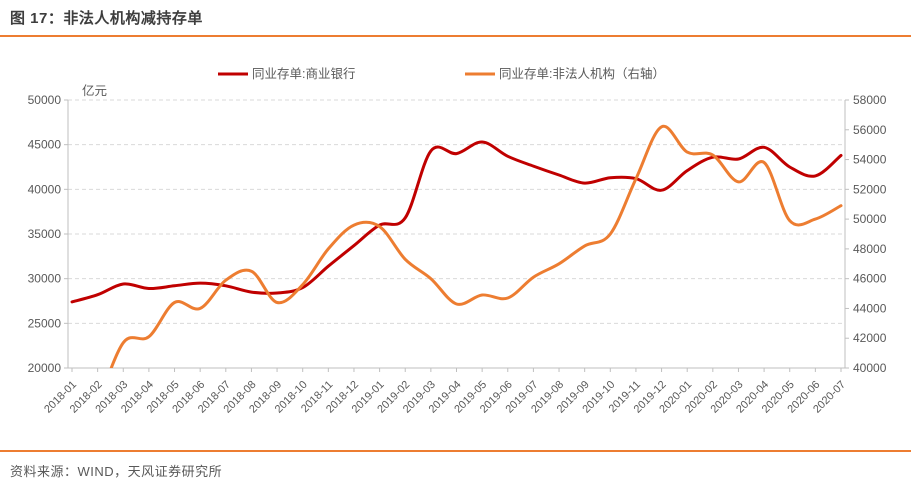  What do you see at coordinates (45, 368) in the screenshot?
I see `left-axis-tick-label: 20000` at bounding box center [45, 368].